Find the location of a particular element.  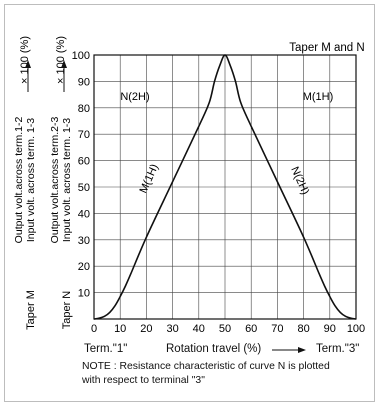

x-tick-label: 50 is located at coordinates (225, 329).